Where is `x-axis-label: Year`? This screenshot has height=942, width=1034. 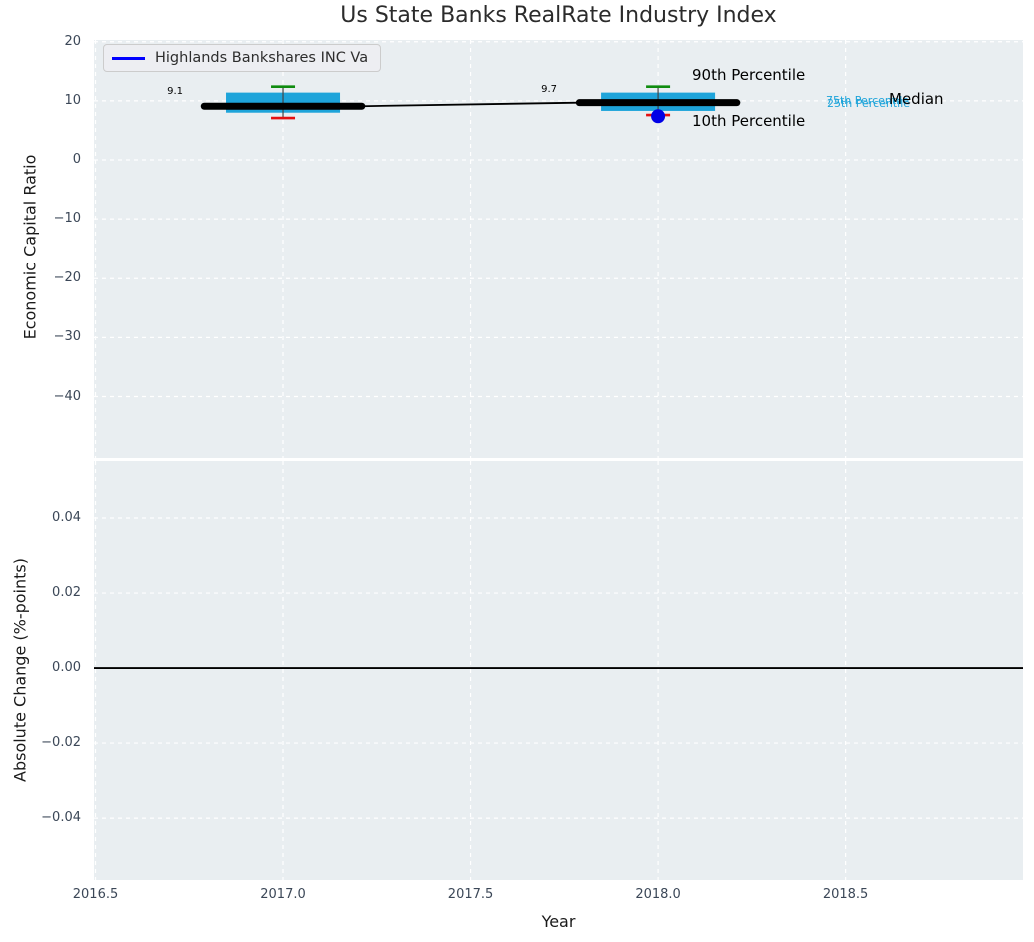
x-axis-label: Year is located at coordinates (558, 921).